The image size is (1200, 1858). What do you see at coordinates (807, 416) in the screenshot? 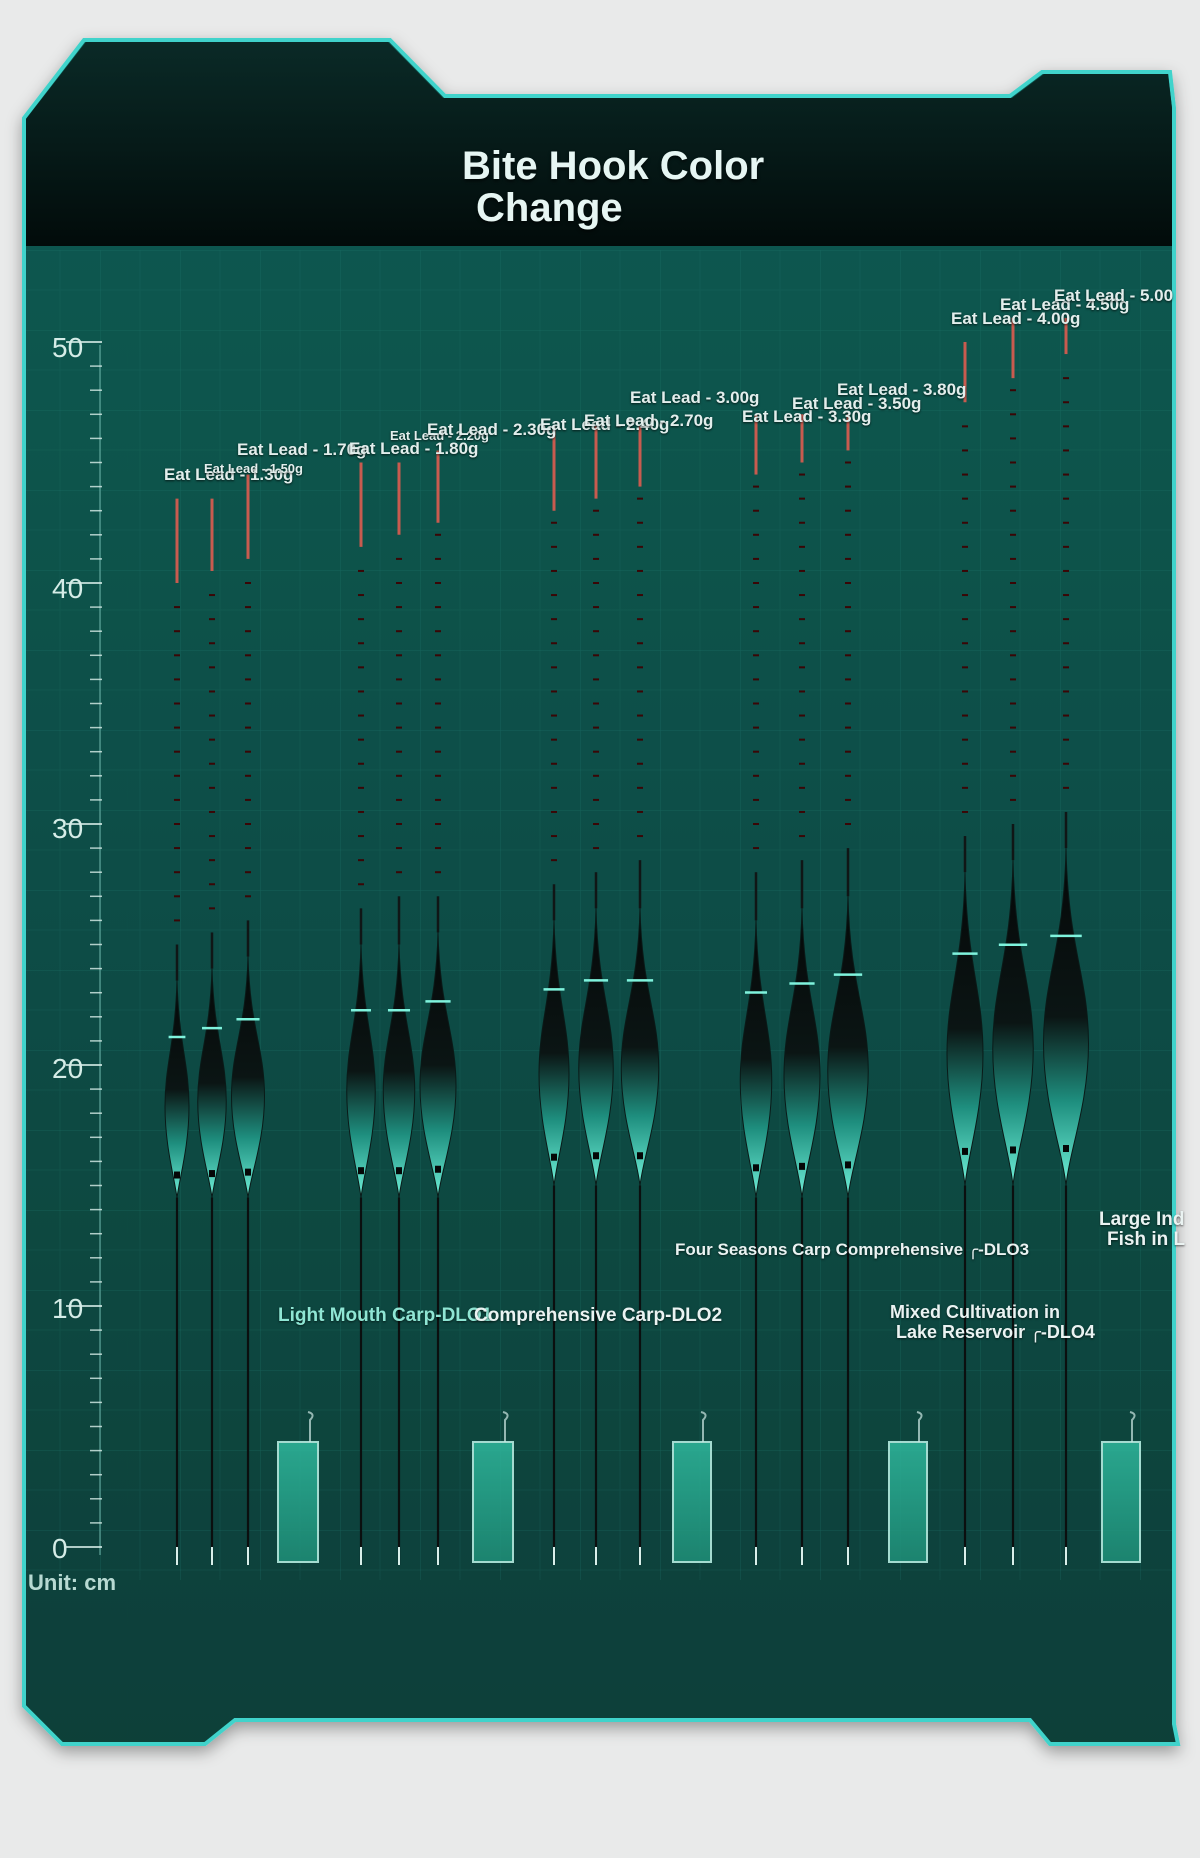
I see `lead-label-10: Eat Lead - 3.30g` at bounding box center [807, 416].